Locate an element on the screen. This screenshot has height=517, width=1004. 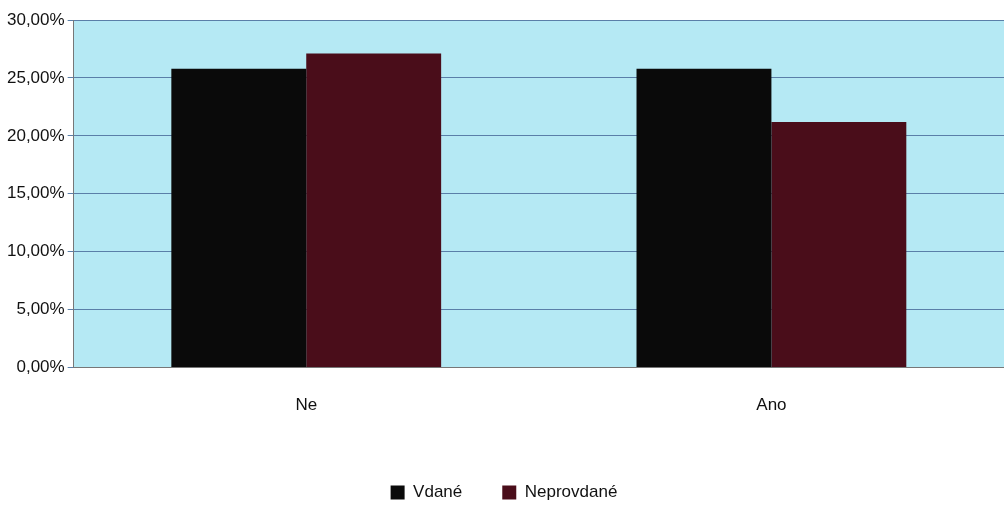
y-tick-label: 5,00% is located at coordinates (40, 309).